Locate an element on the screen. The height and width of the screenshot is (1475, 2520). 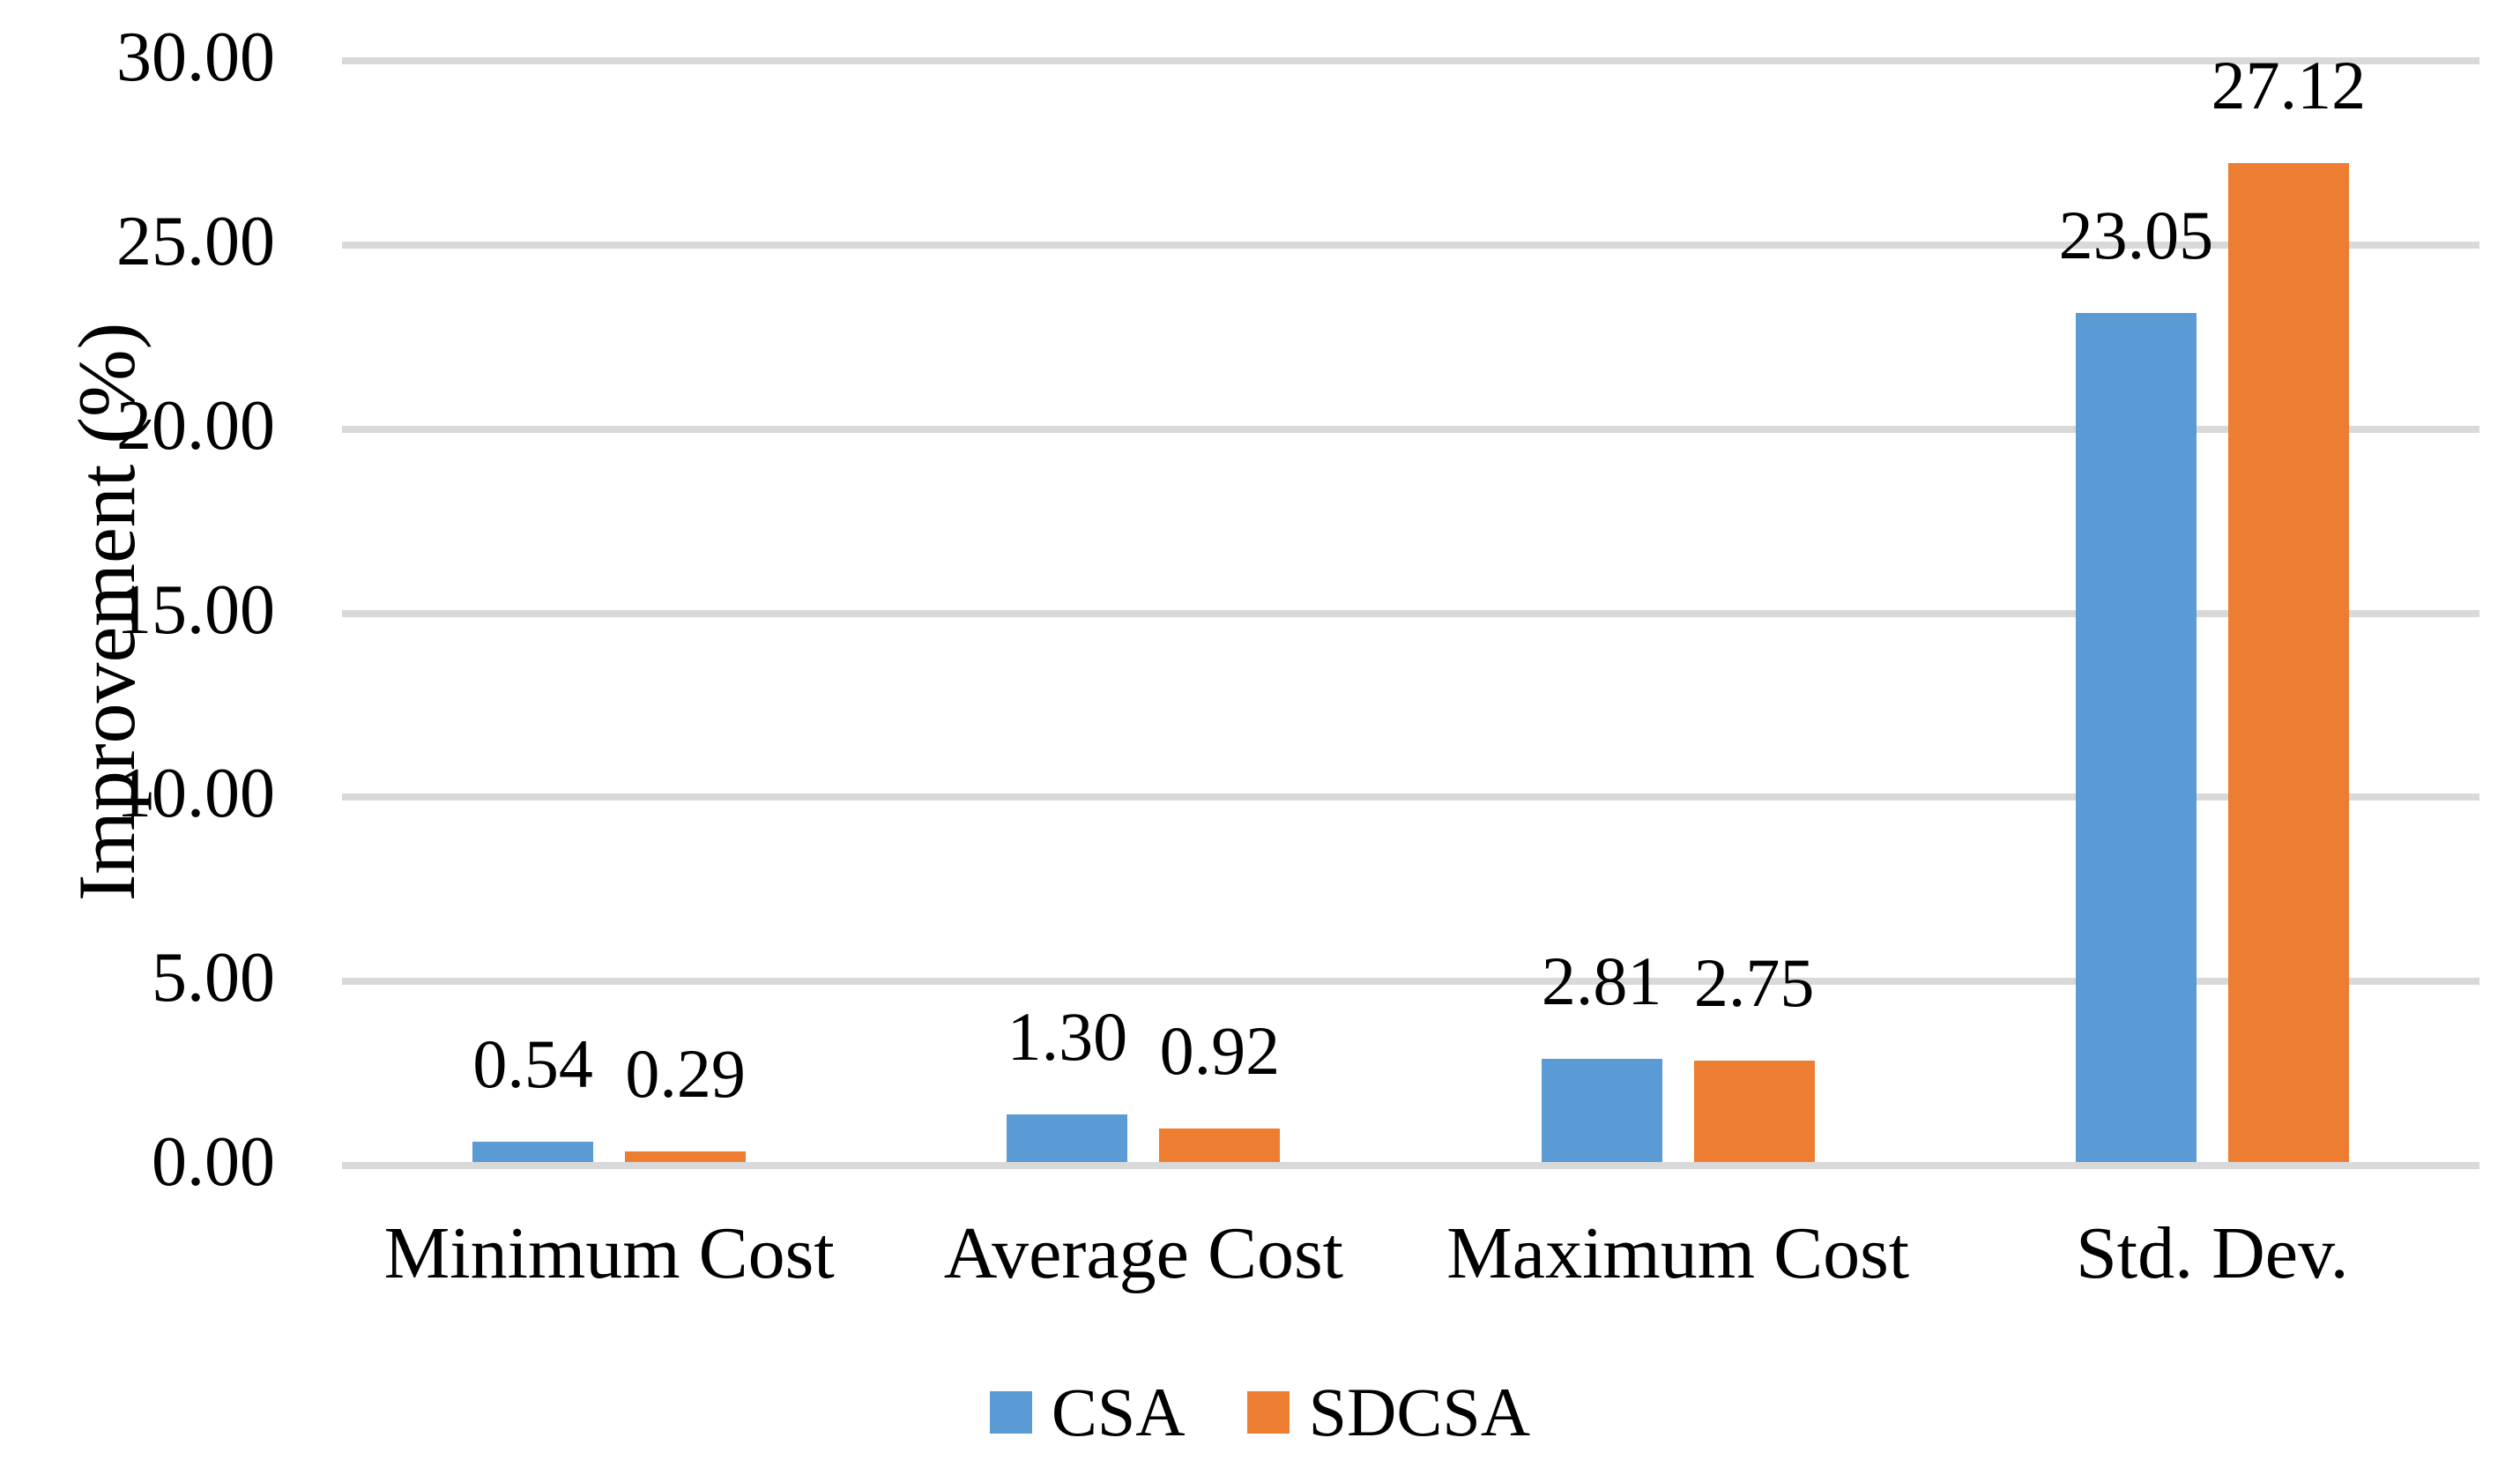
value-label-sdcsa-maximum-cost: 2.75 is located at coordinates (1754, 983).